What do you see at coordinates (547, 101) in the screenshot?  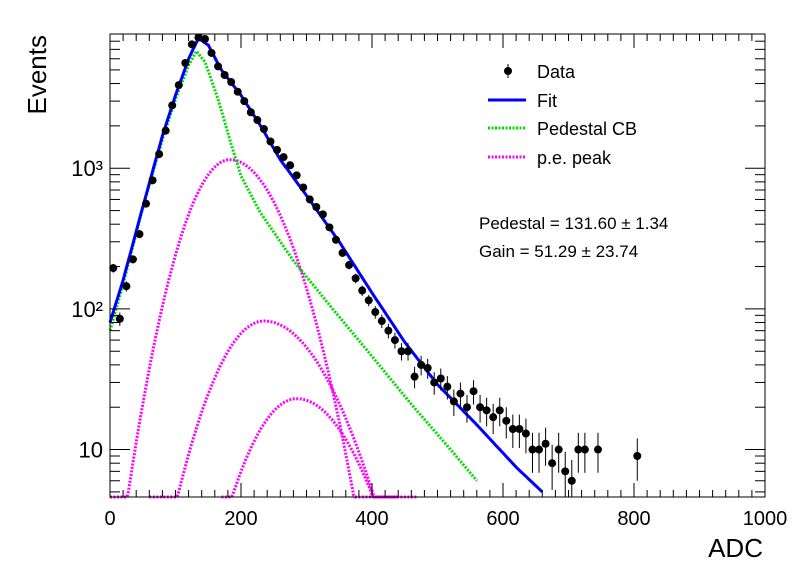 I see `legend-label-fit: Fit` at bounding box center [547, 101].